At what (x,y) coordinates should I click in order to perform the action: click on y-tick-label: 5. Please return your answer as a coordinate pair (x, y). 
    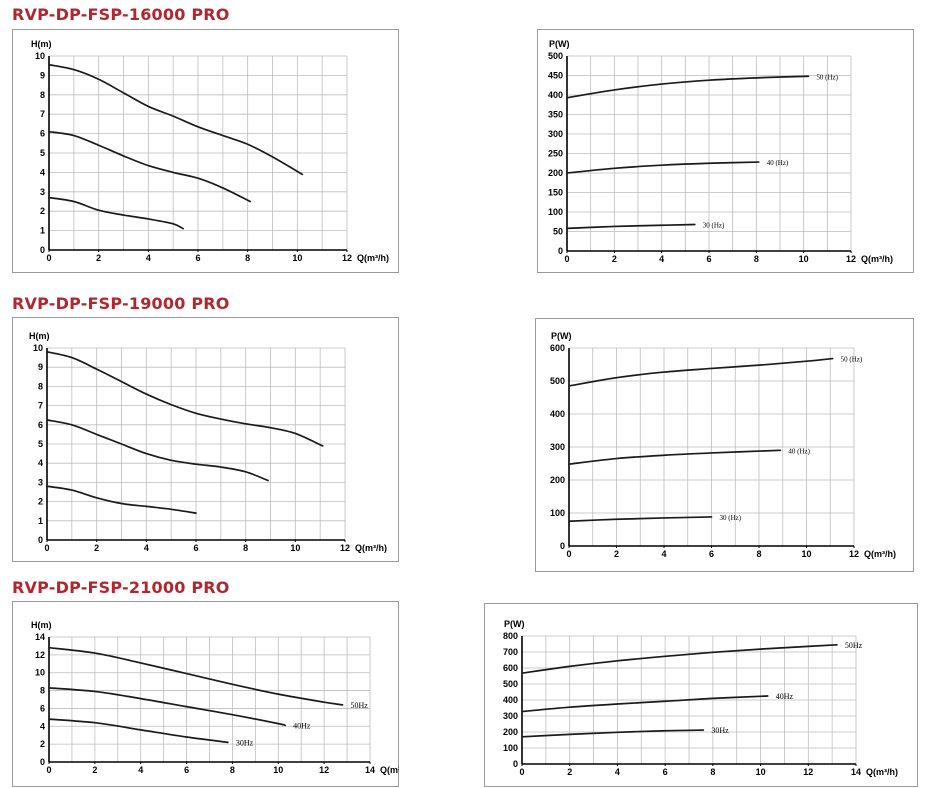
    Looking at the image, I should click on (40, 444).